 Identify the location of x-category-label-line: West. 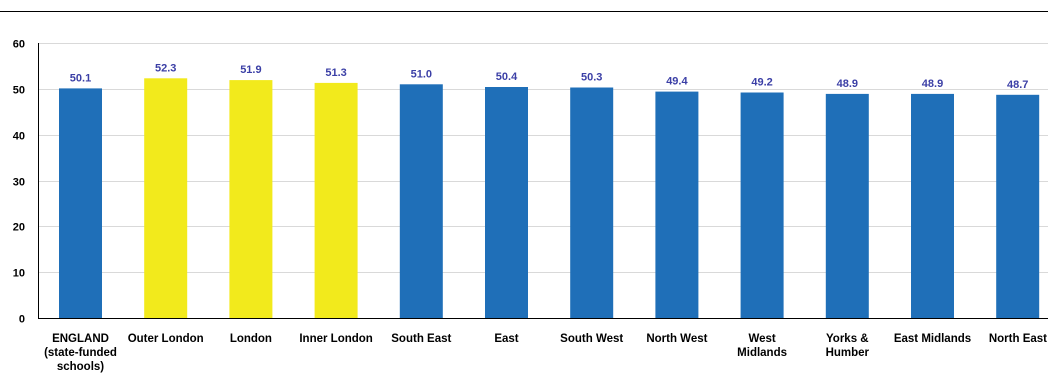
(761, 339).